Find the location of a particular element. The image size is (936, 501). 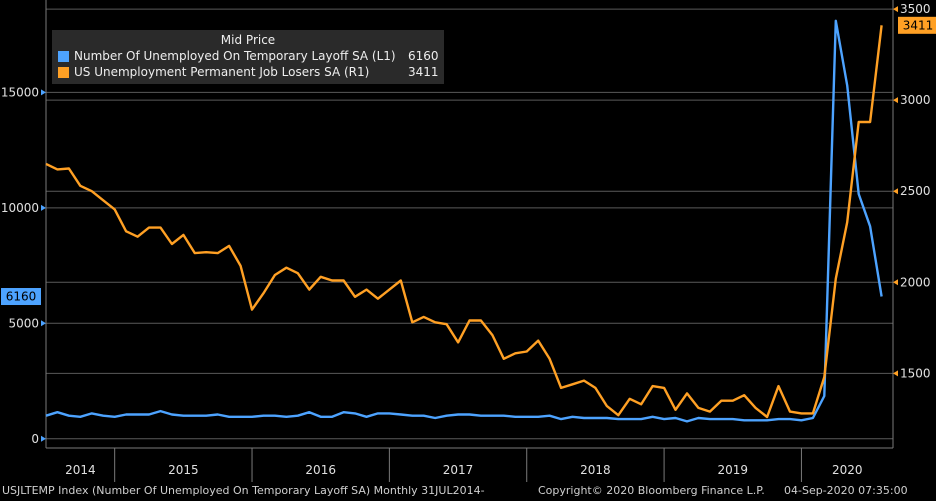

right-tick-label: 3500 is located at coordinates (915, 9).